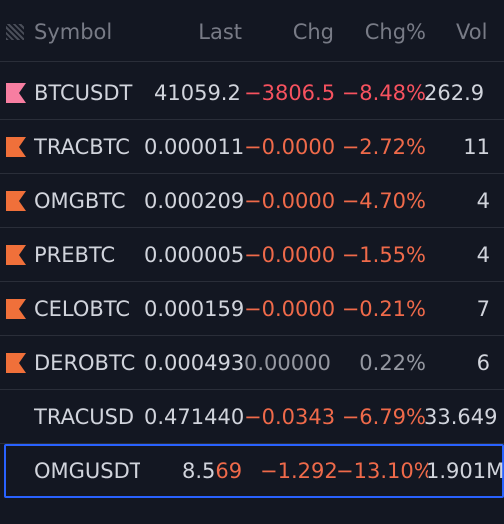  What do you see at coordinates (383, 201) in the screenshot?
I see `row-chg-pct: −4.70%` at bounding box center [383, 201].